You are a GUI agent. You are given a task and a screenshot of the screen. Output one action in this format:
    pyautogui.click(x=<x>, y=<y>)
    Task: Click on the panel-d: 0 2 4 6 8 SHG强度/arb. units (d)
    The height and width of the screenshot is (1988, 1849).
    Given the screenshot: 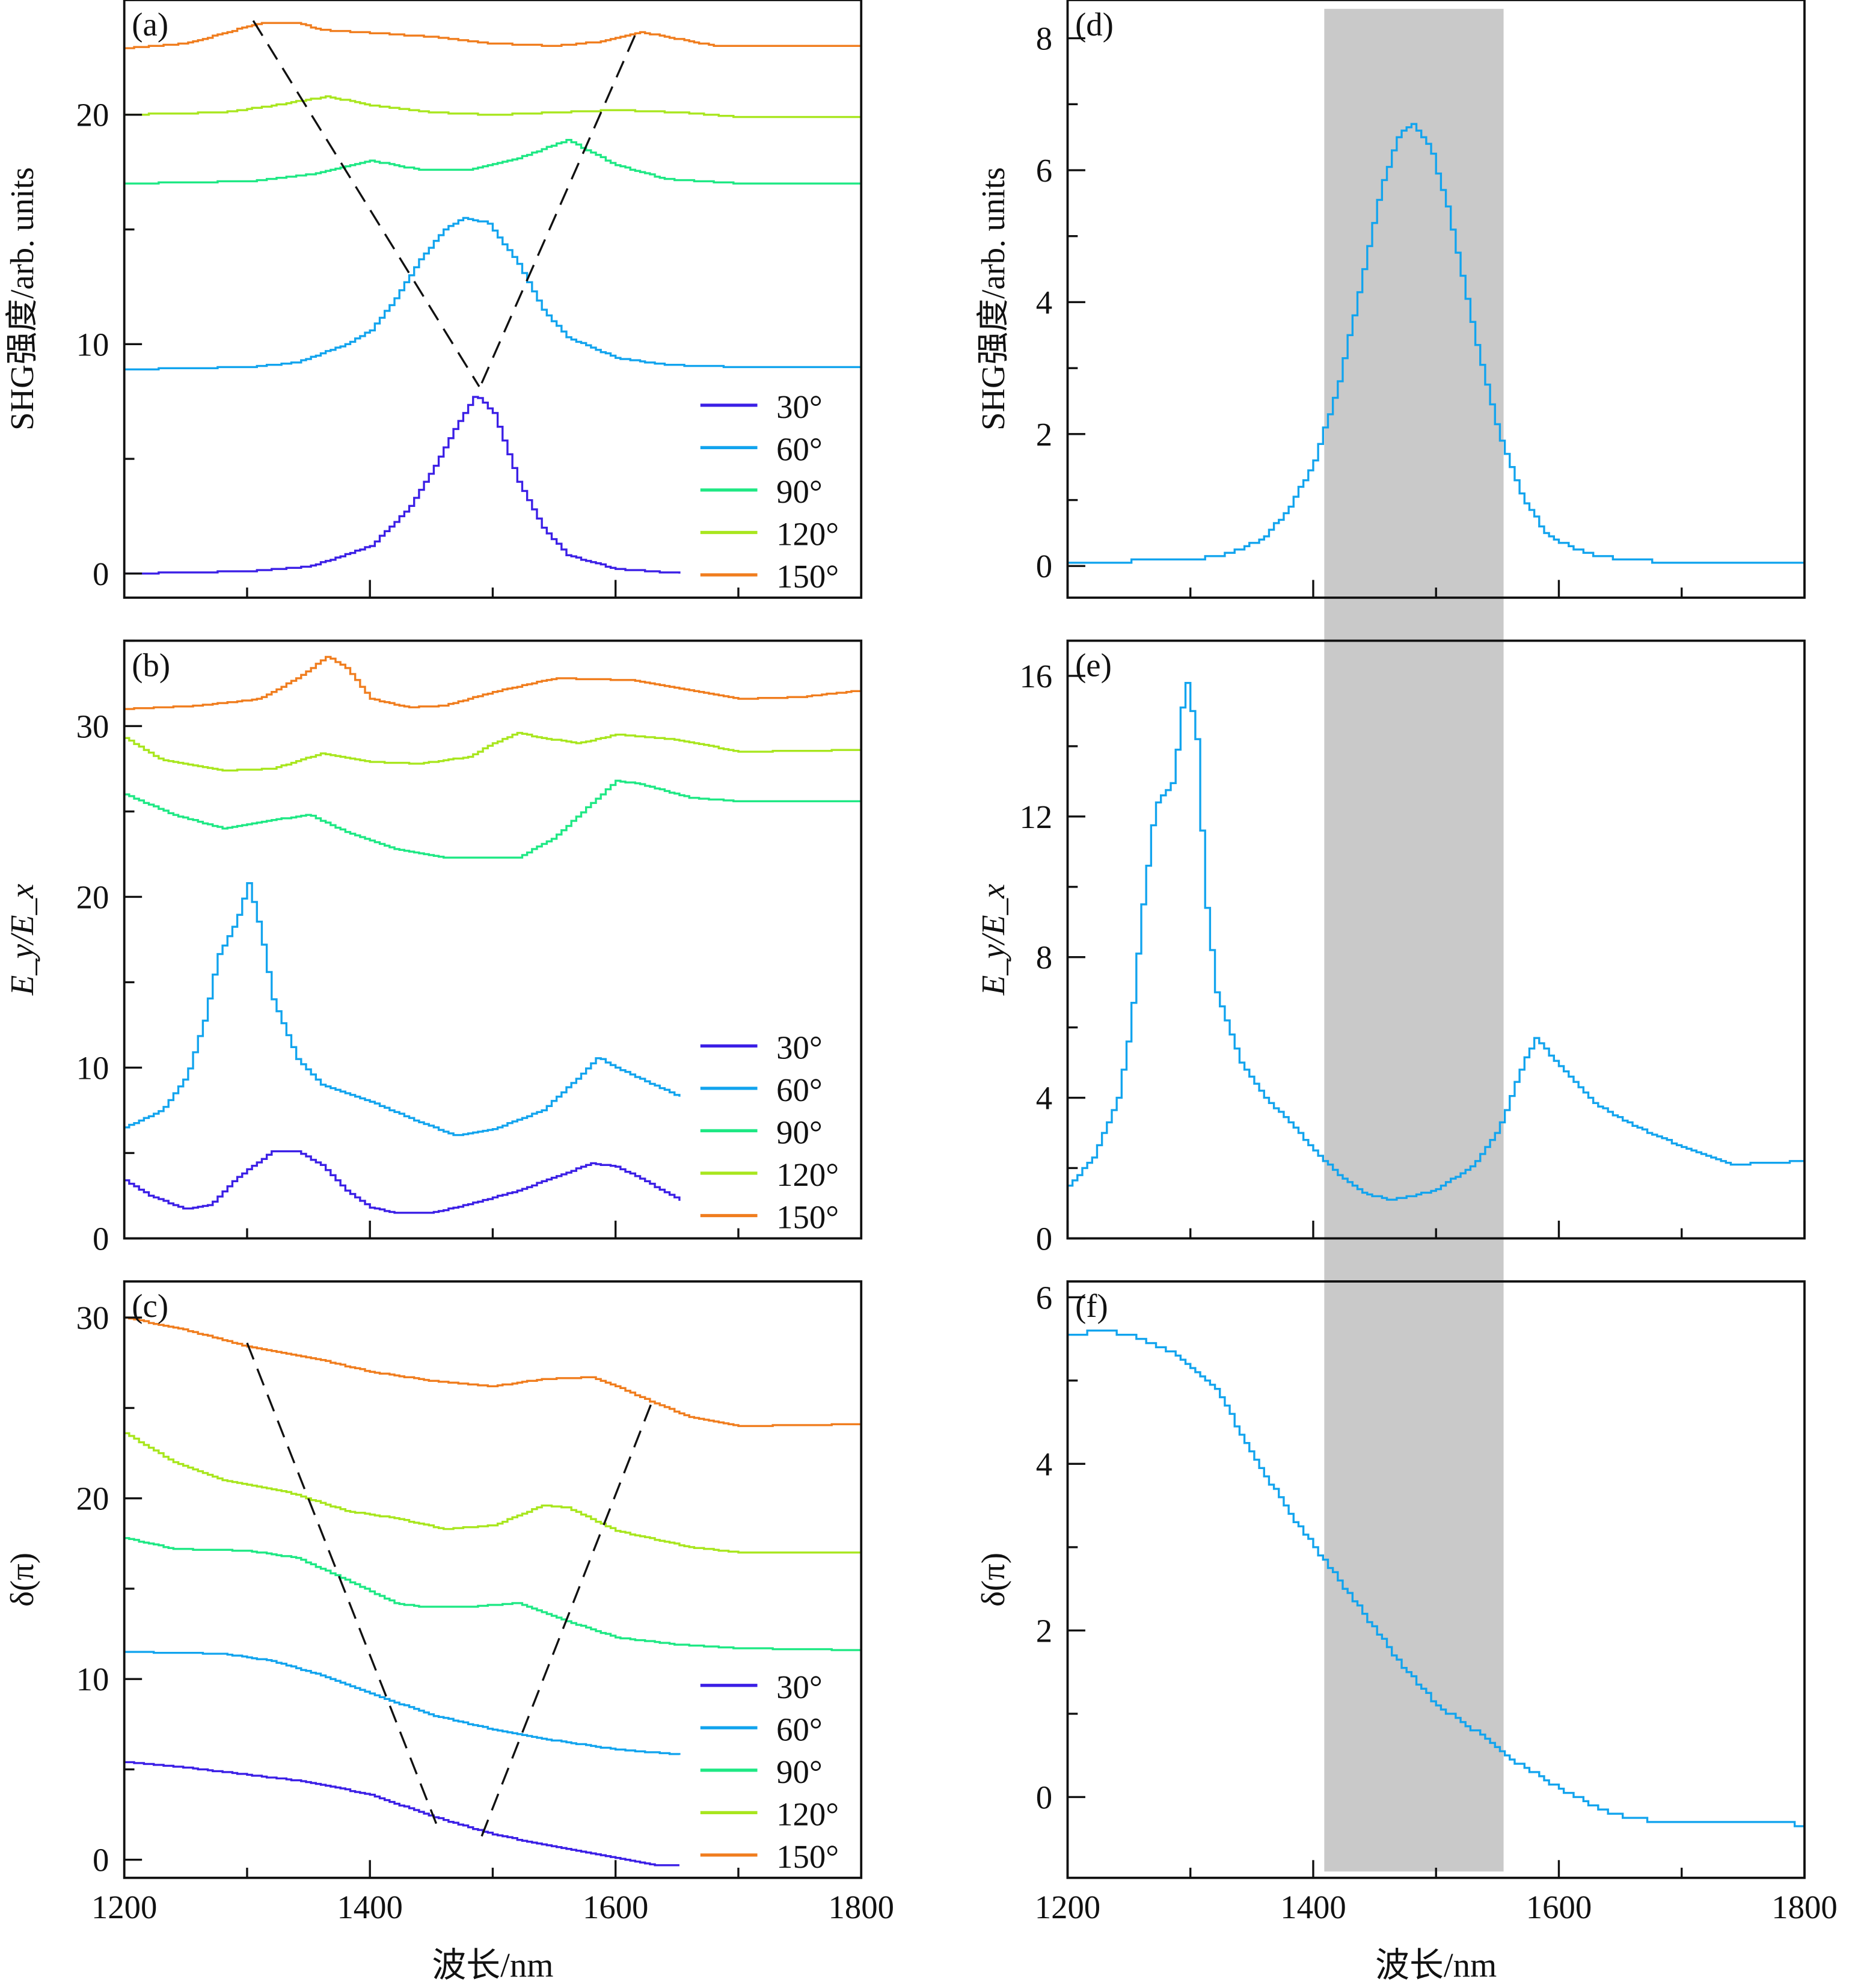 What is the action you would take?
    pyautogui.click(x=1390, y=299)
    